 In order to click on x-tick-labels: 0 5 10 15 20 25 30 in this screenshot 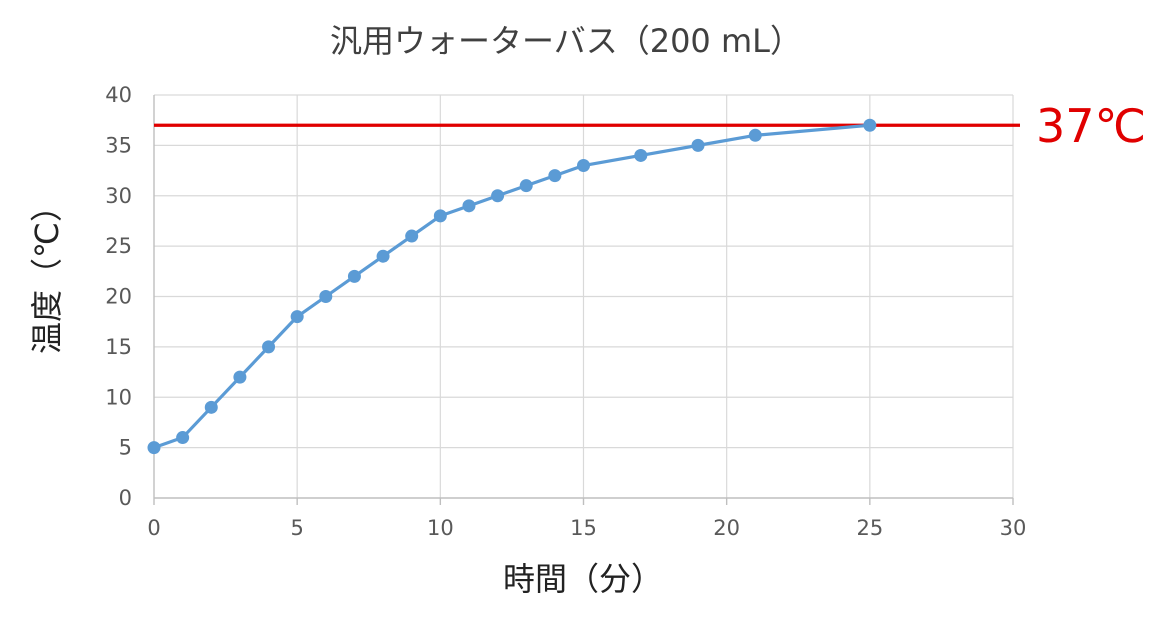, I will do `click(586, 528)`.